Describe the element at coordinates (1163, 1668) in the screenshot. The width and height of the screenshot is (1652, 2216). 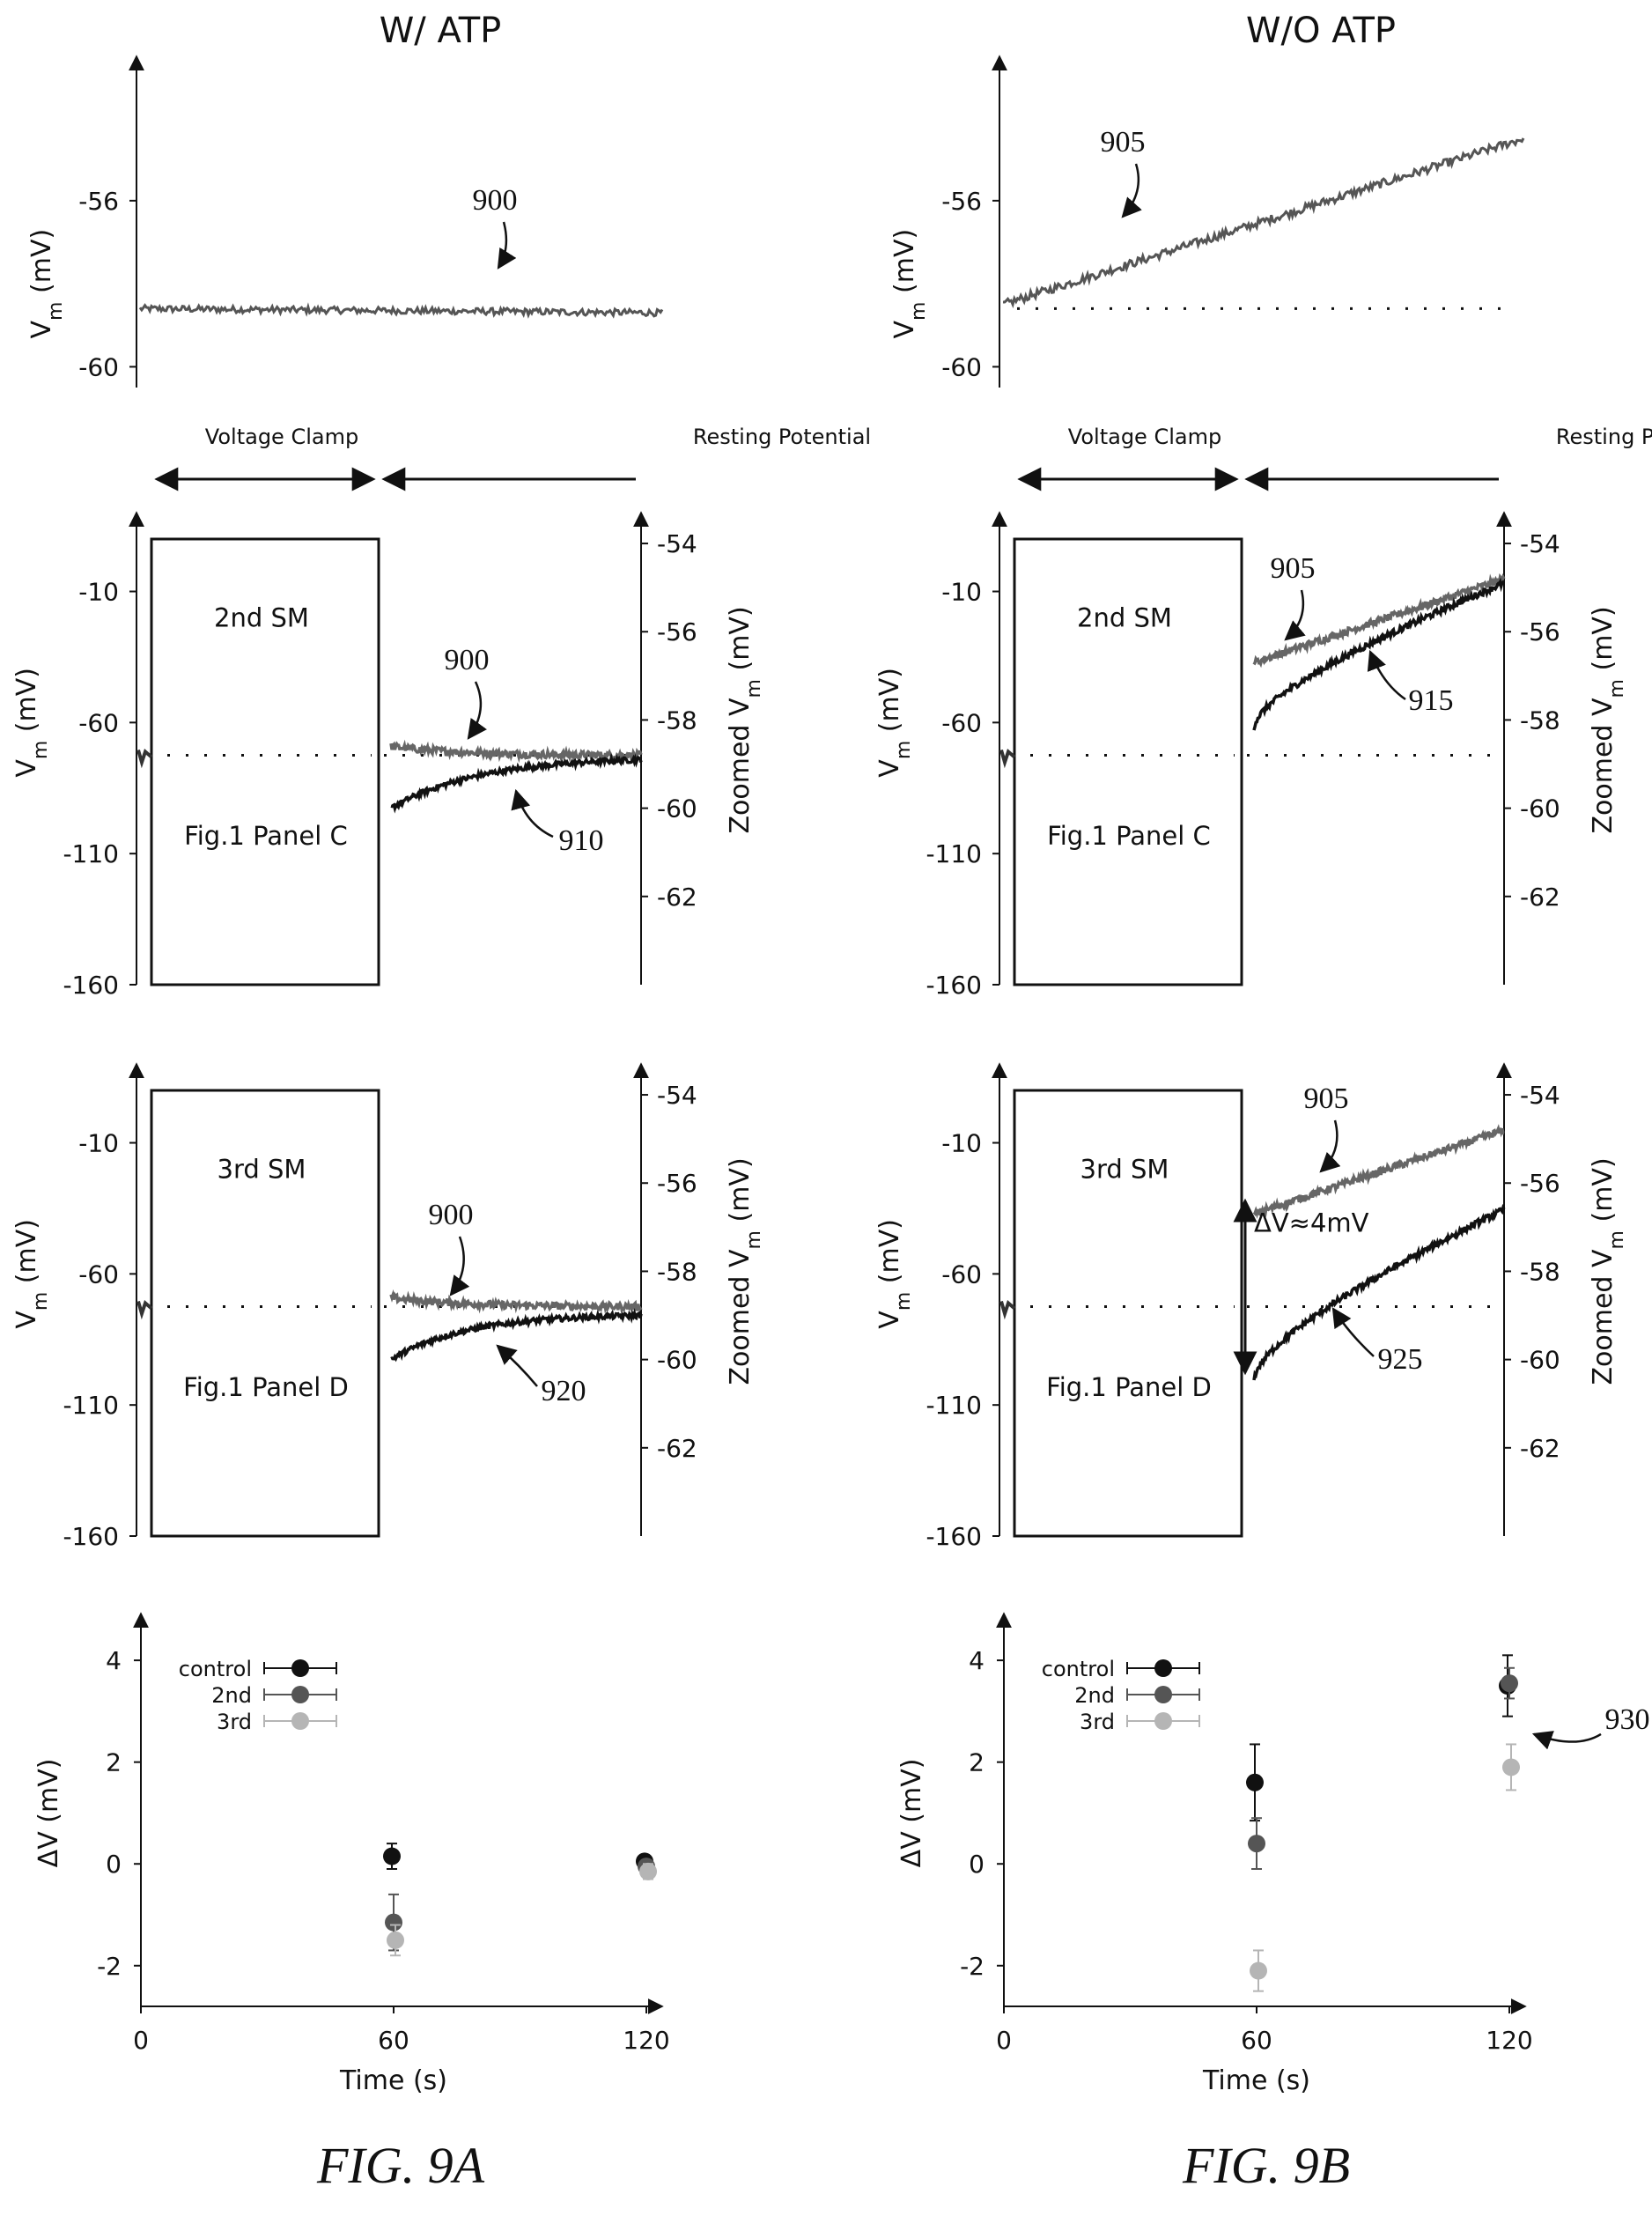
I see `legend-marker-control` at that location.